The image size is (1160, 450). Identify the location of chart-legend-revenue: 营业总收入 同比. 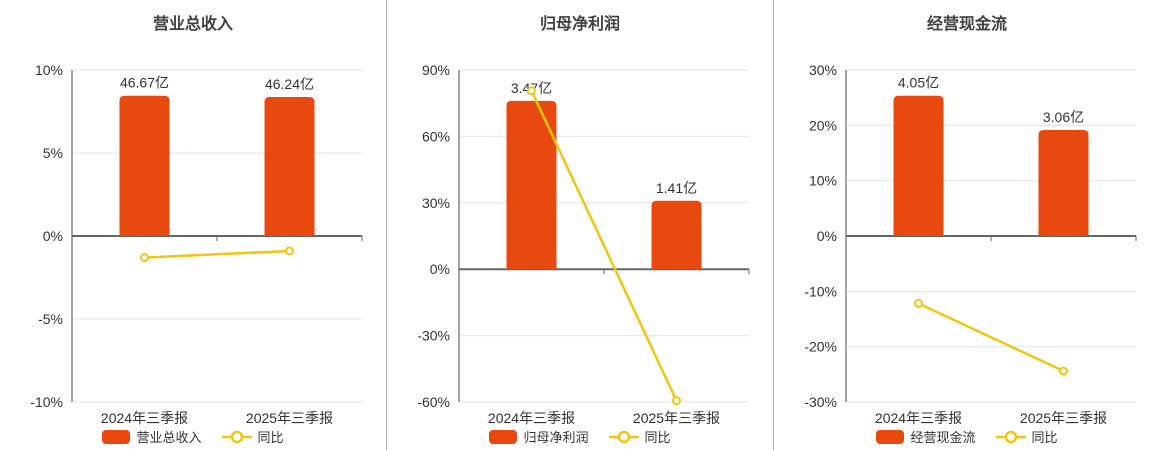
(193, 436).